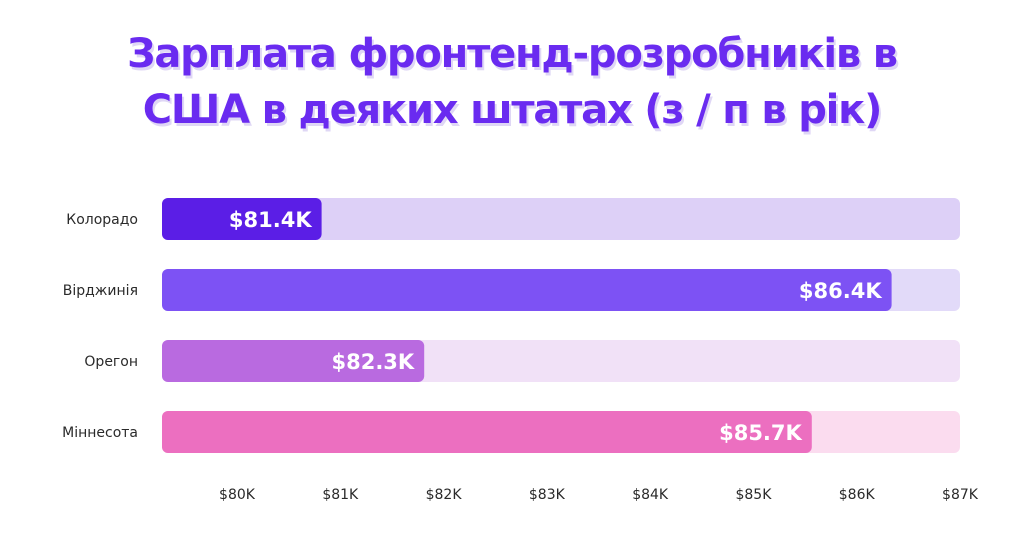 The width and height of the screenshot is (1024, 539). I want to click on x-tick-label: $87K, so click(960, 495).